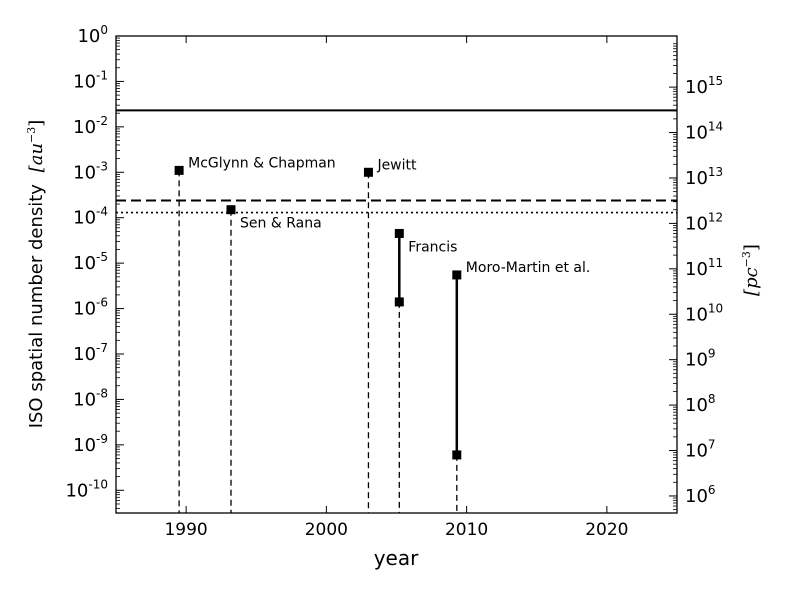  I want to click on y-tick-label: 10⁻⁵, so click(90, 262).